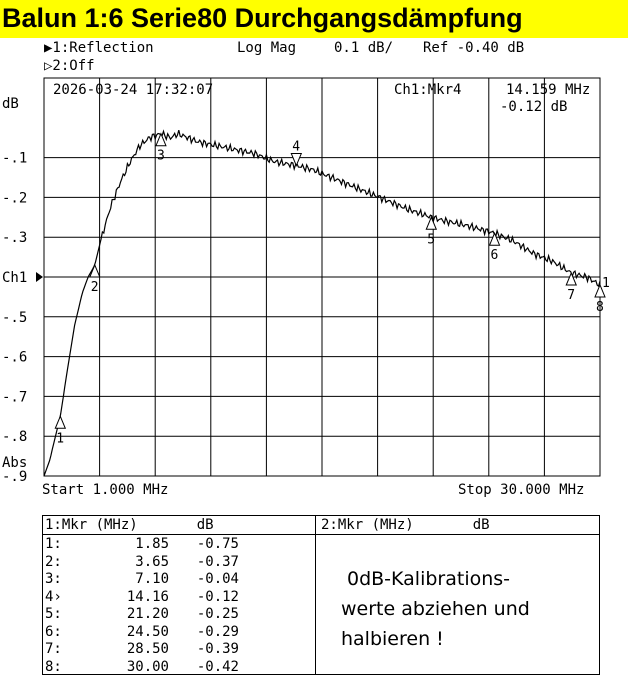 Image resolution: width=628 pixels, height=676 pixels. What do you see at coordinates (105, 490) in the screenshot?
I see `start-frequency: Start 1.000 MHz` at bounding box center [105, 490].